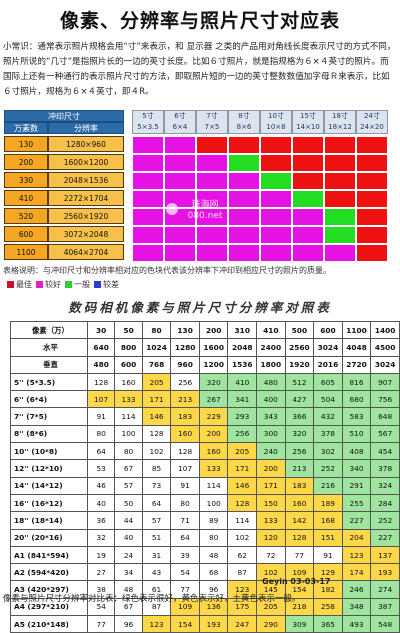 The image size is (400, 633). Describe the element at coordinates (271, 382) in the screenshot. I see `dpi-cell: 480` at that location.